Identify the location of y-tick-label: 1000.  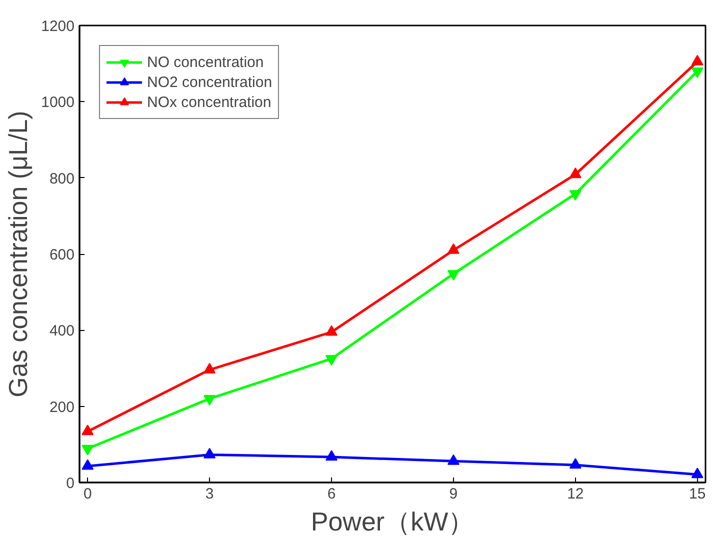
(58, 103).